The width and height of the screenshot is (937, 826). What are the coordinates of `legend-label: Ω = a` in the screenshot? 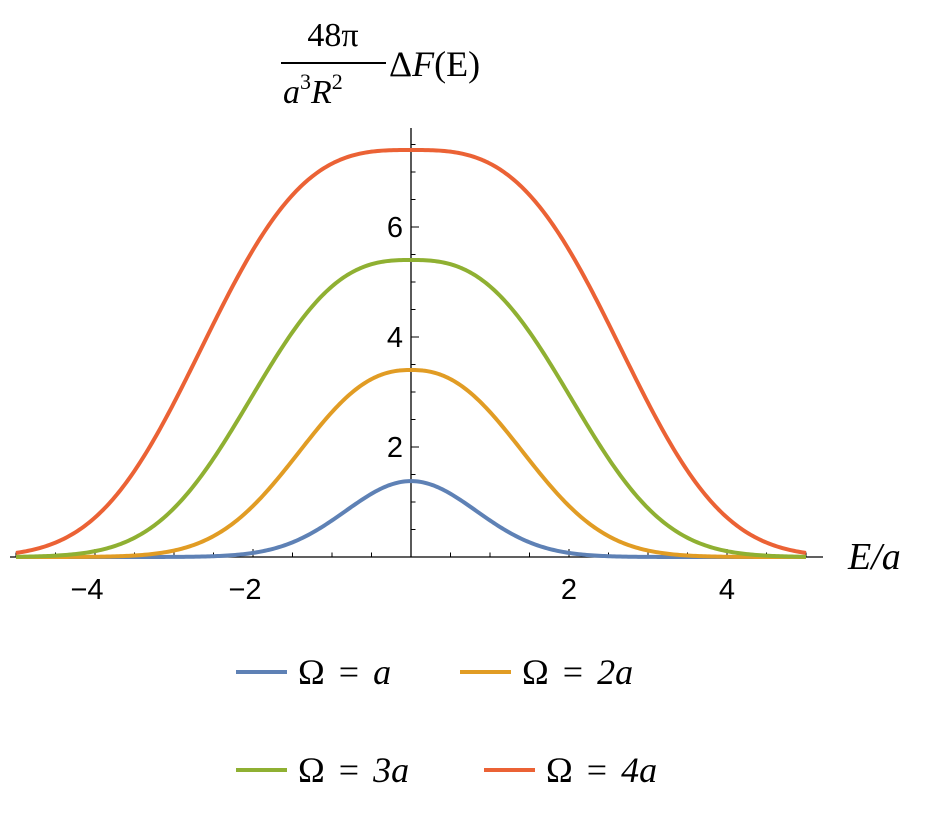 It's located at (344, 672).